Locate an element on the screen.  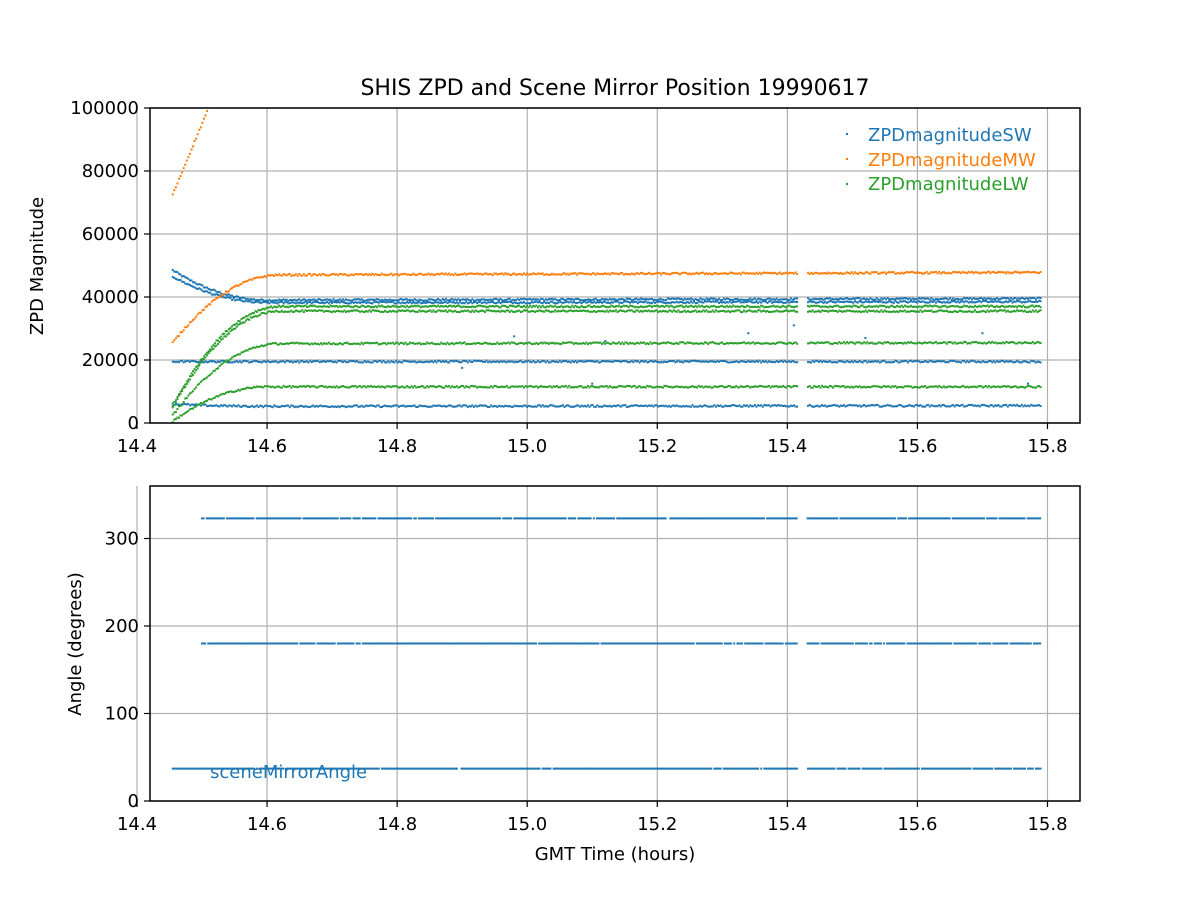
outlier-point is located at coordinates (605, 341).